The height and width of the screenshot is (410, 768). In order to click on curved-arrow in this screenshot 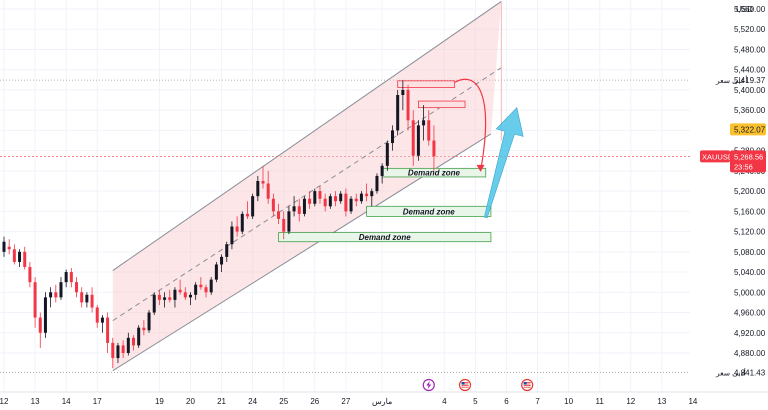, I will do `click(470, 124)`.